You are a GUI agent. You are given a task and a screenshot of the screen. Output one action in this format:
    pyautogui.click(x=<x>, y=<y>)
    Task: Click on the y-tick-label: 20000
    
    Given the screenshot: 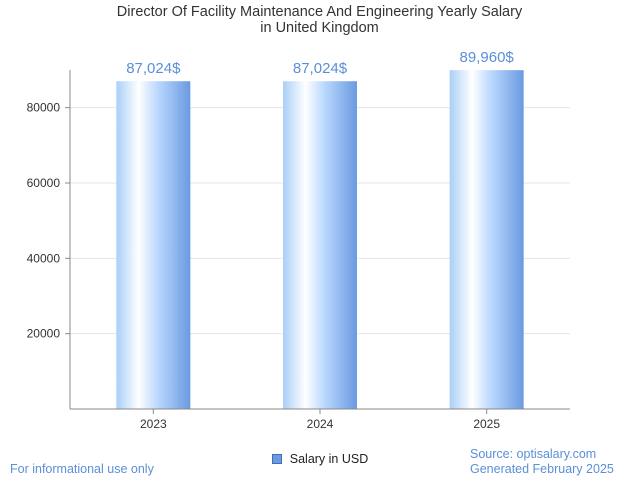 What is the action you would take?
    pyautogui.click(x=44, y=334)
    